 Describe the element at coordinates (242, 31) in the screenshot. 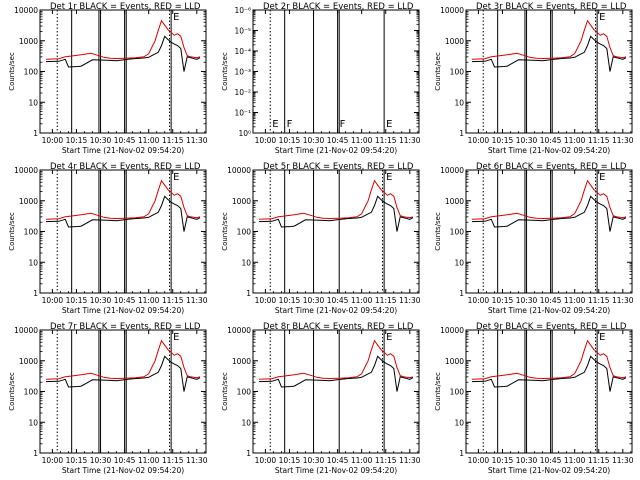

I see `y-tick-label: 10⁻⁵` at that location.